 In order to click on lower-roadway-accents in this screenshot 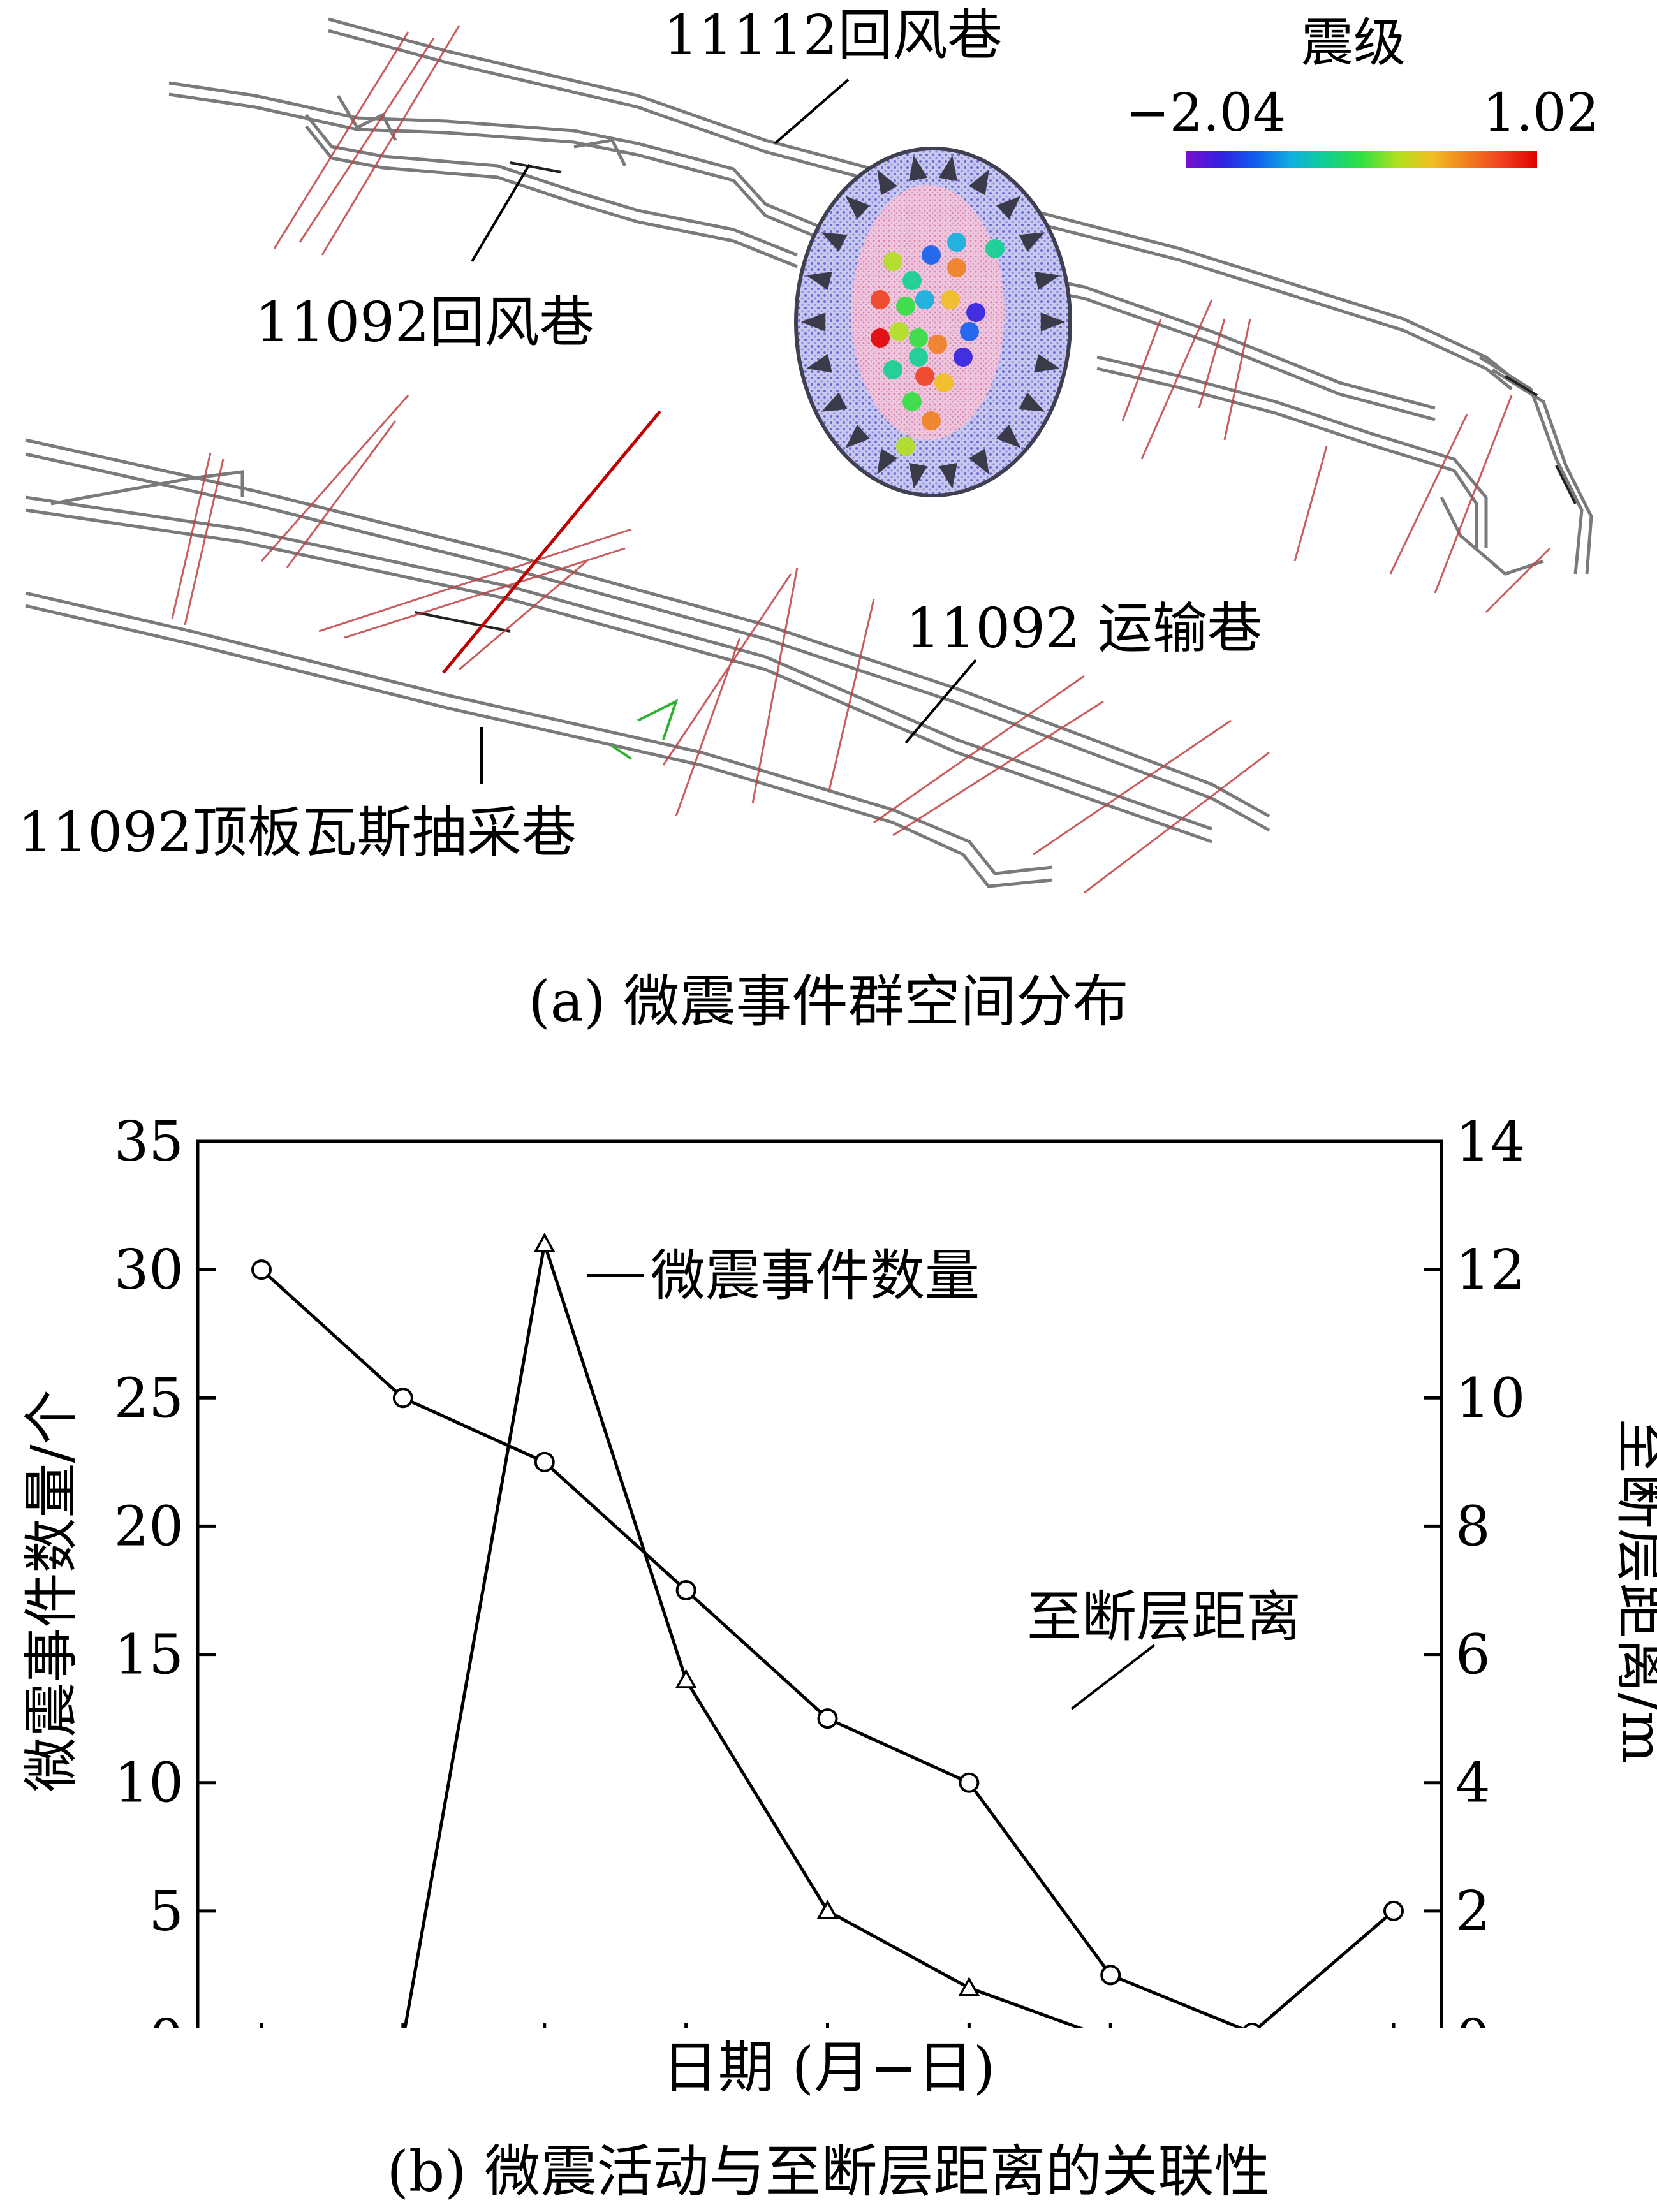, I will do `click(546, 685)`.